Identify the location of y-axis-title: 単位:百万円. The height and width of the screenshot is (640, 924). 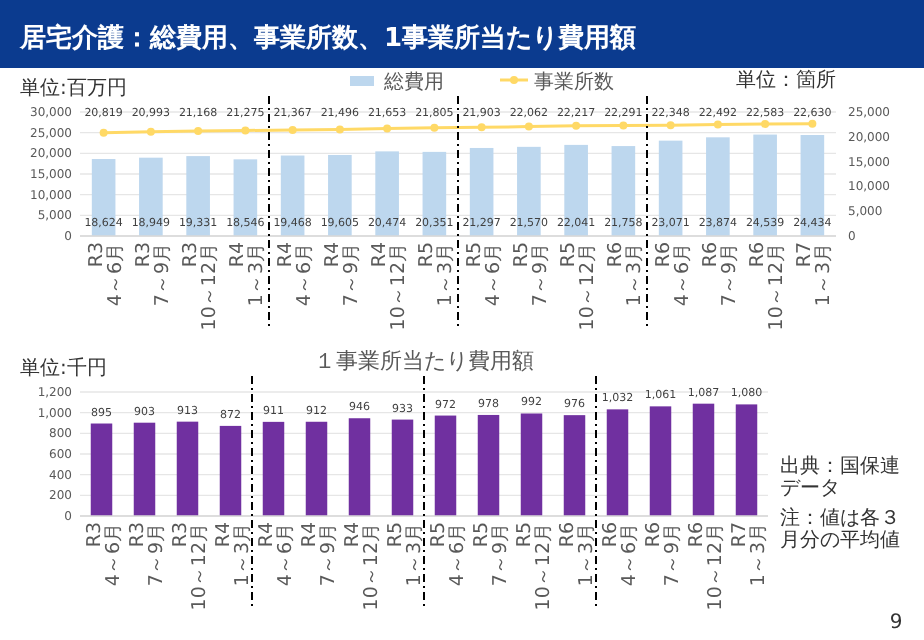
(73, 88).